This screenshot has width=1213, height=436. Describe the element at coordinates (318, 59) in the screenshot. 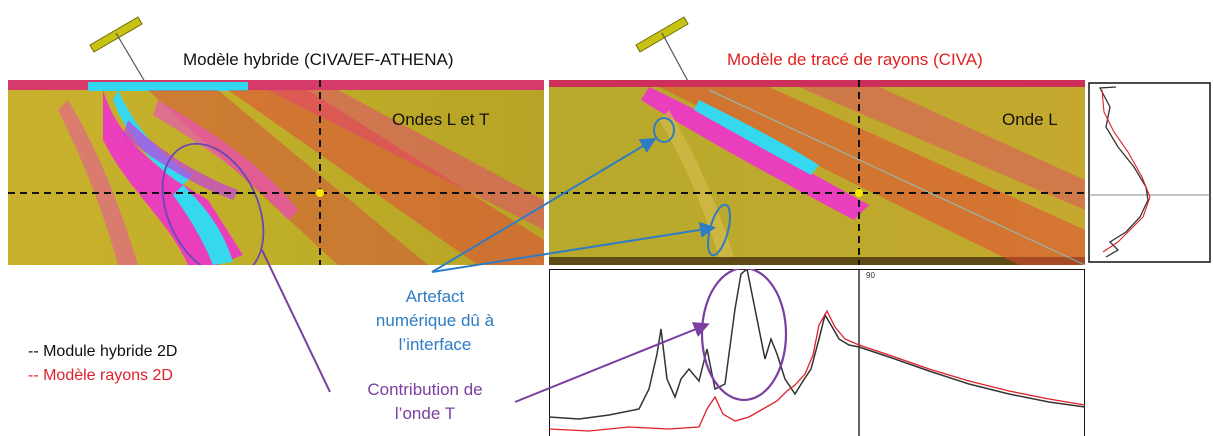

I see `left-panel-title: Modèle hybride (CIVA/EF-ATHENA)` at that location.